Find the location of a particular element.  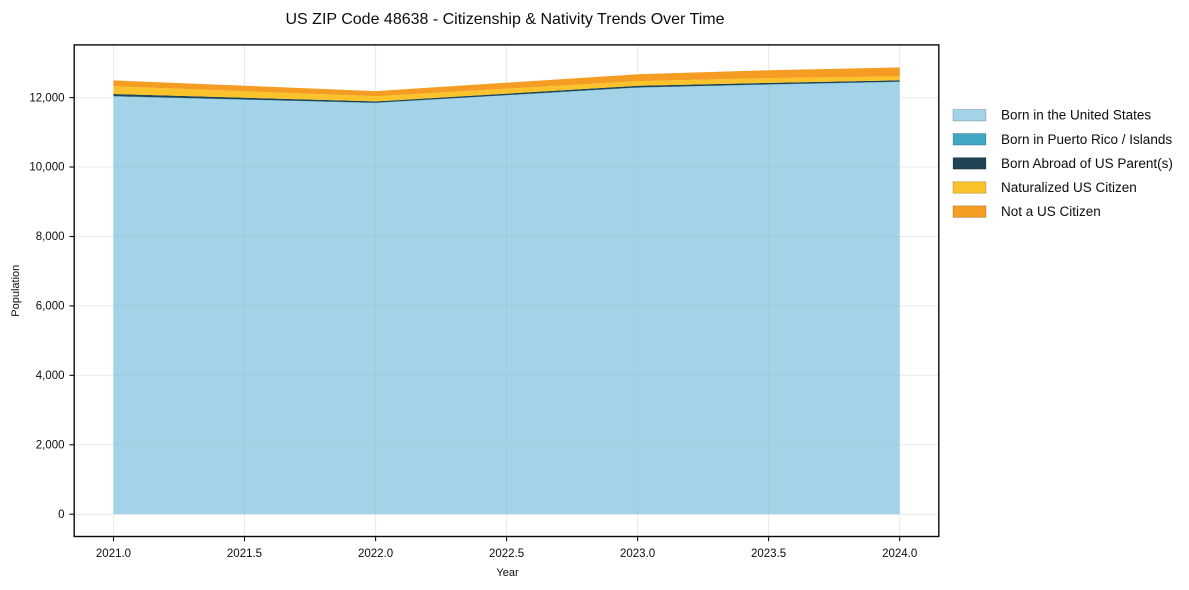

svg-text: 2024.0 is located at coordinates (899, 554).